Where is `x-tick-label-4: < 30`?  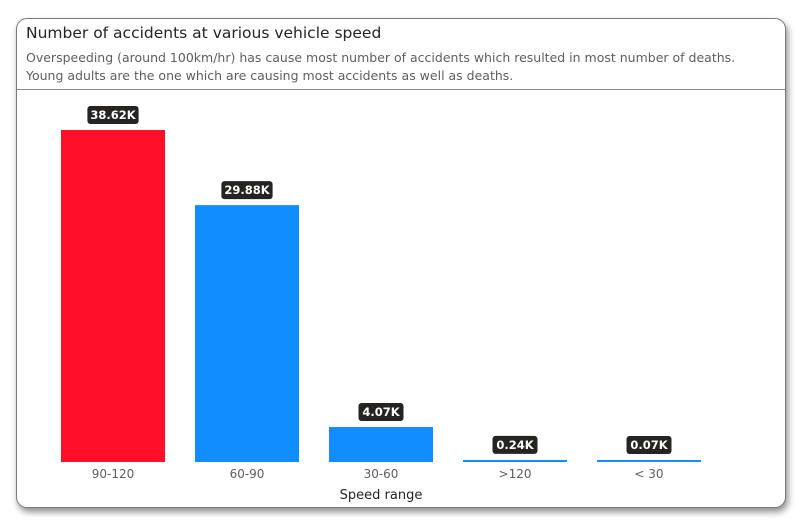 x-tick-label-4: < 30 is located at coordinates (648, 474).